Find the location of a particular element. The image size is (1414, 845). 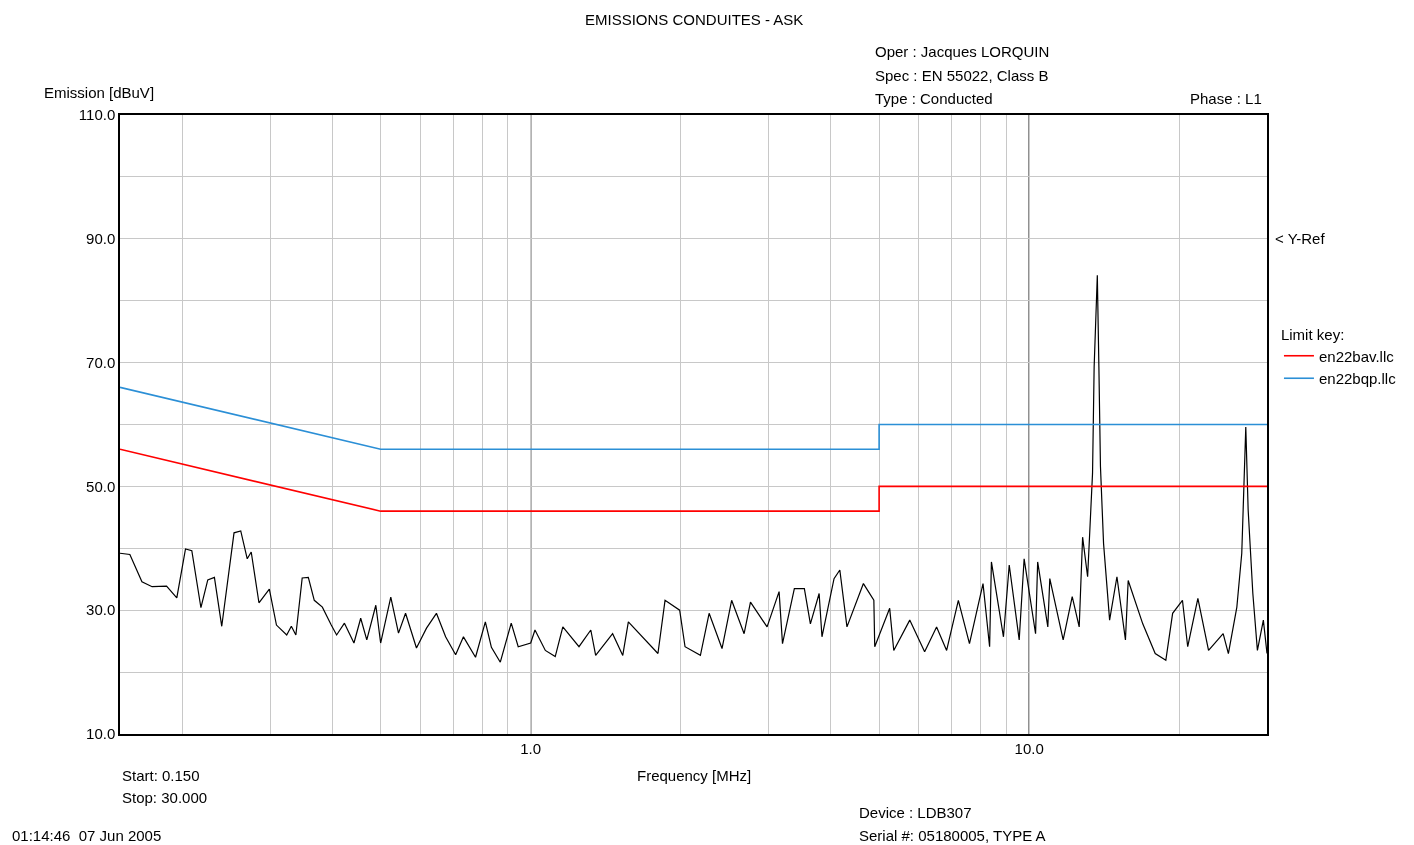

legend-label: en22bav.llc is located at coordinates (1356, 356).